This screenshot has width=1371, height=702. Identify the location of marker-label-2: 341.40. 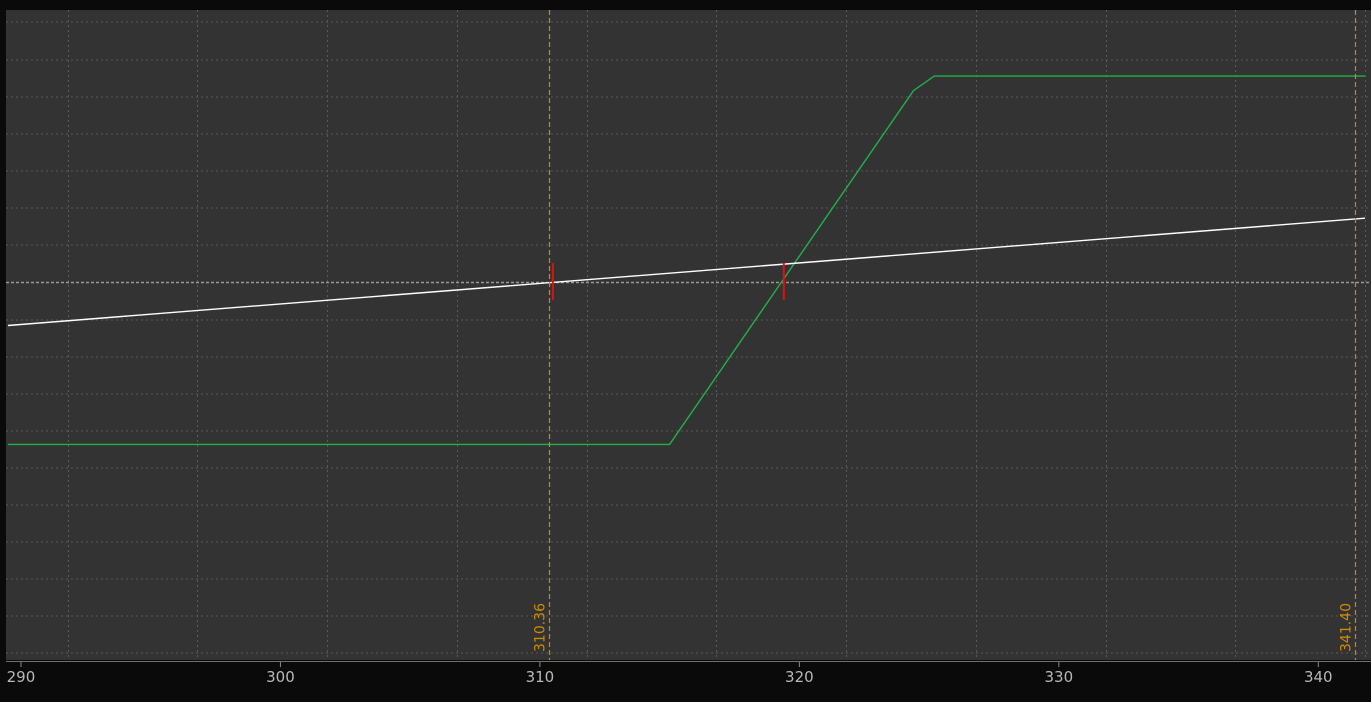
(1347, 627).